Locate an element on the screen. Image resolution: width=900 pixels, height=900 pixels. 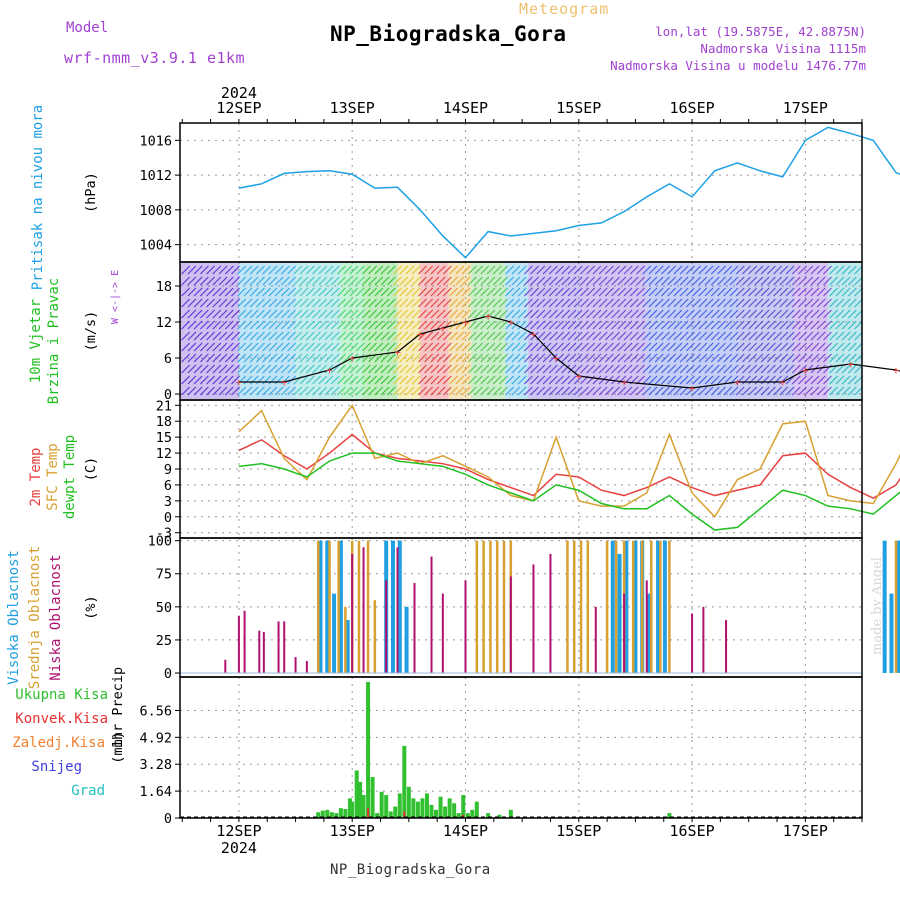
wind-band is located at coordinates (318, 331).